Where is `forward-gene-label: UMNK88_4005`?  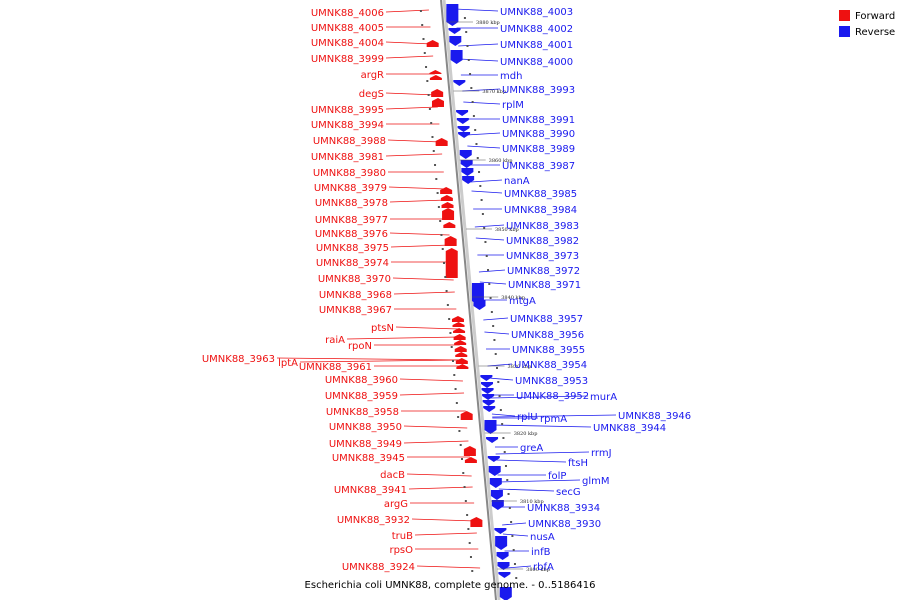 forward-gene-label: UMNK88_4005 is located at coordinates (347, 28).